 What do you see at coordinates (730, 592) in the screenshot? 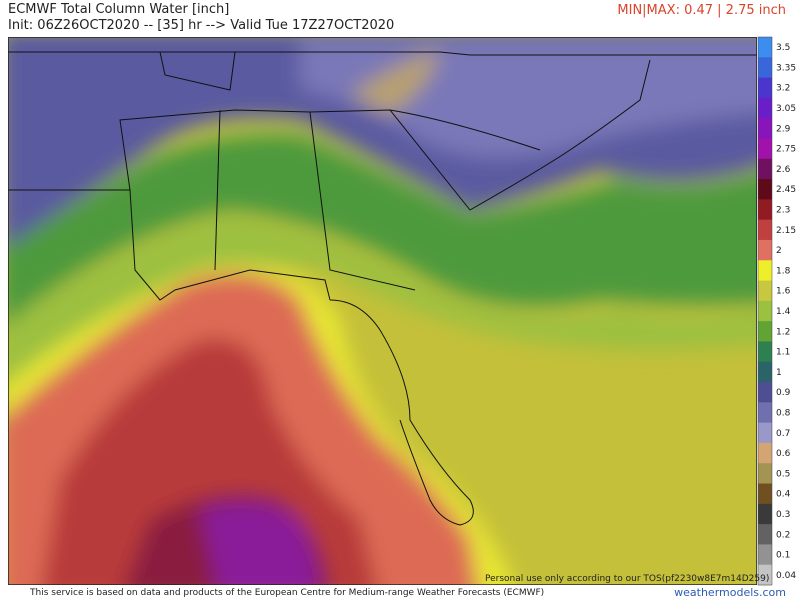
I see `footer-site: weathermodels.com` at bounding box center [730, 592].